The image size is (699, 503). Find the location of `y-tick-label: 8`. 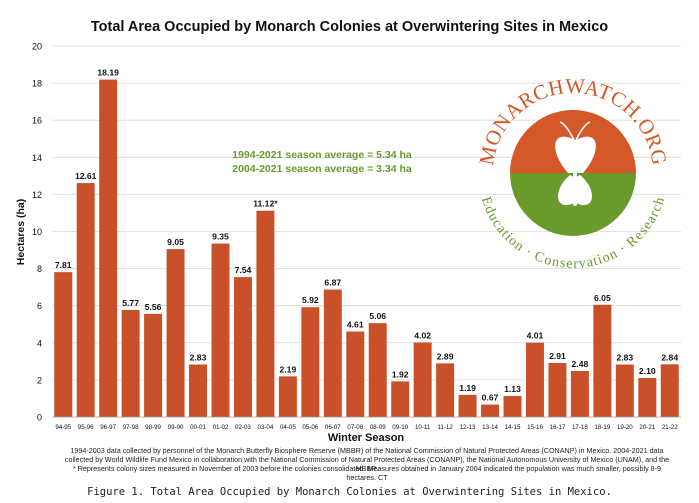

y-tick-label: 8 is located at coordinates (39, 269).